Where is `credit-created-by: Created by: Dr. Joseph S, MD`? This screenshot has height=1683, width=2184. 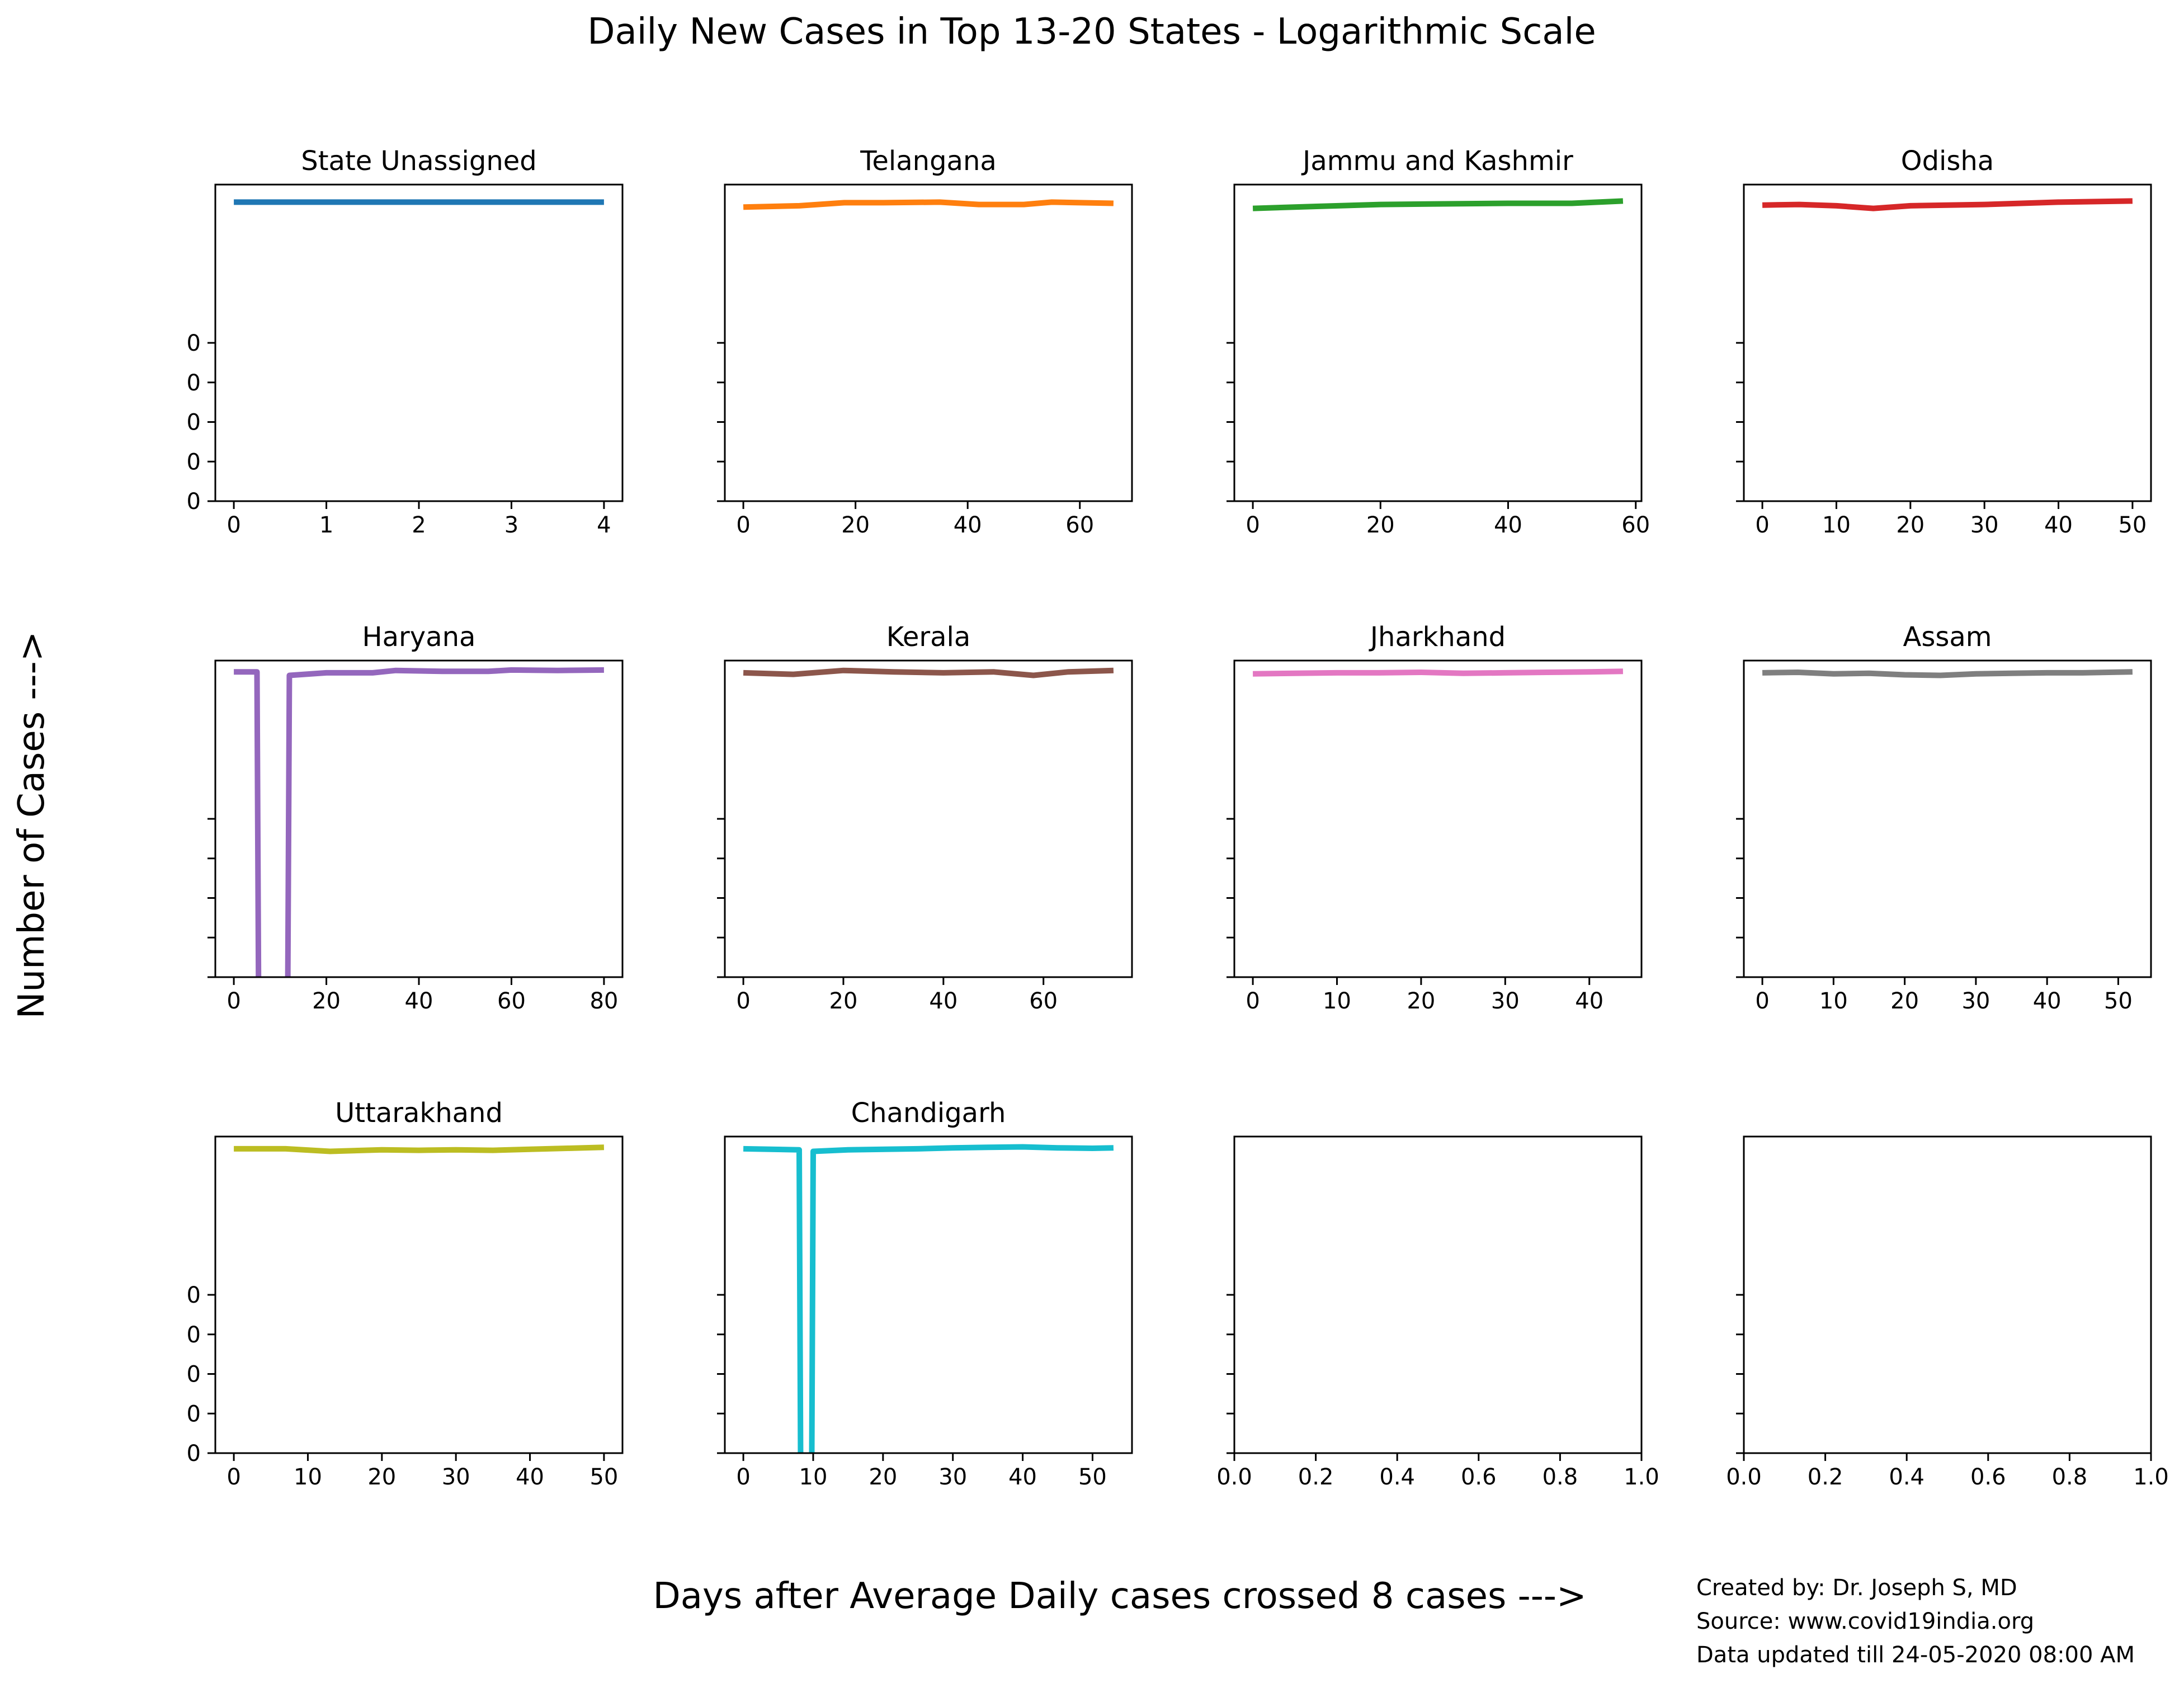
credit-created-by: Created by: Dr. Joseph S, MD is located at coordinates (1856, 1588).